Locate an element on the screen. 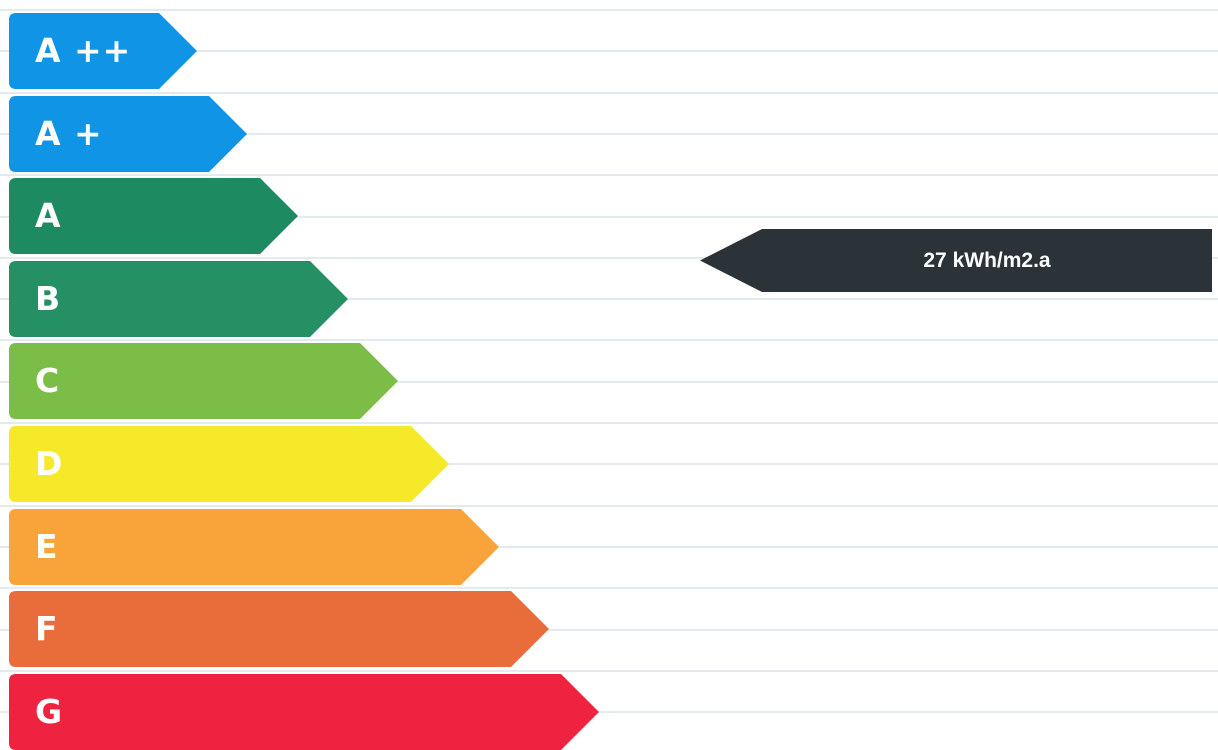 The width and height of the screenshot is (1218, 750). indicator-arrow-shape is located at coordinates (956, 260).